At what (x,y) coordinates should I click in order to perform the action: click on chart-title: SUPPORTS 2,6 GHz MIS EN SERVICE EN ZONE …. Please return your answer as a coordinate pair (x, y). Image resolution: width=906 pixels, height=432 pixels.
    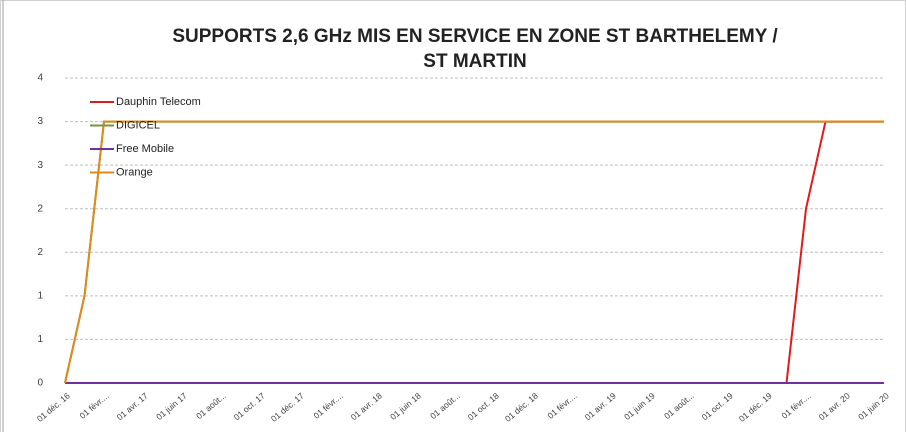
    Looking at the image, I should click on (475, 36).